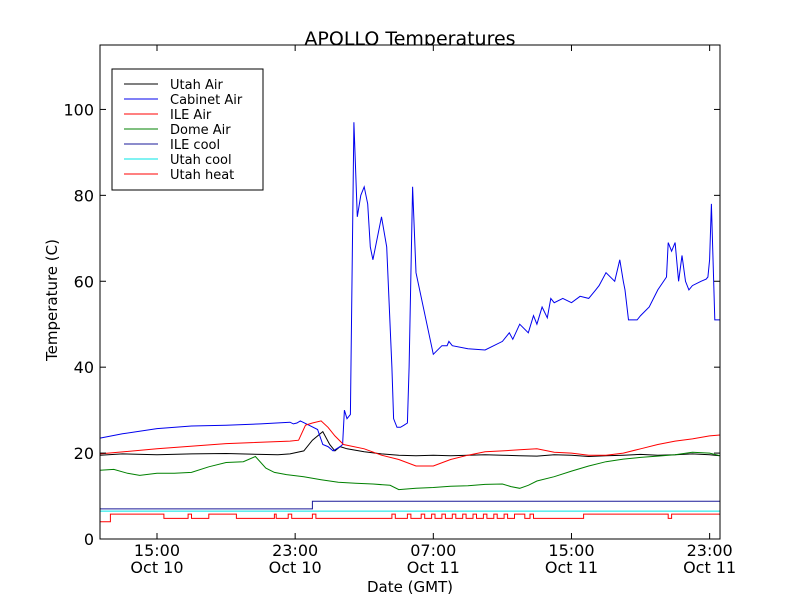 Image resolution: width=800 pixels, height=600 pixels. I want to click on legend-label-utah-heat: Utah heat, so click(202, 175).